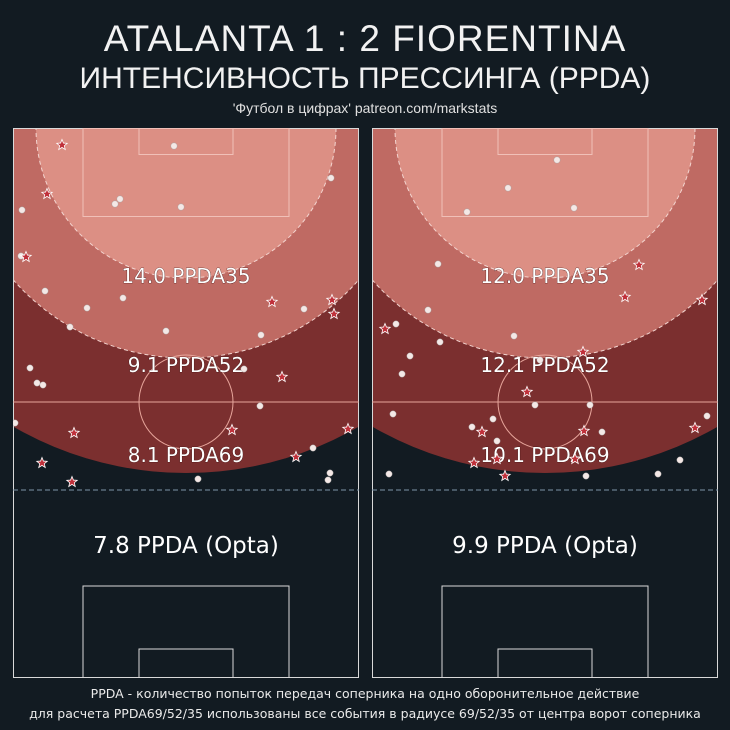 The image size is (730, 730). What do you see at coordinates (544, 276) in the screenshot?
I see `label-ppda35: 12.0 PPDA35` at bounding box center [544, 276].